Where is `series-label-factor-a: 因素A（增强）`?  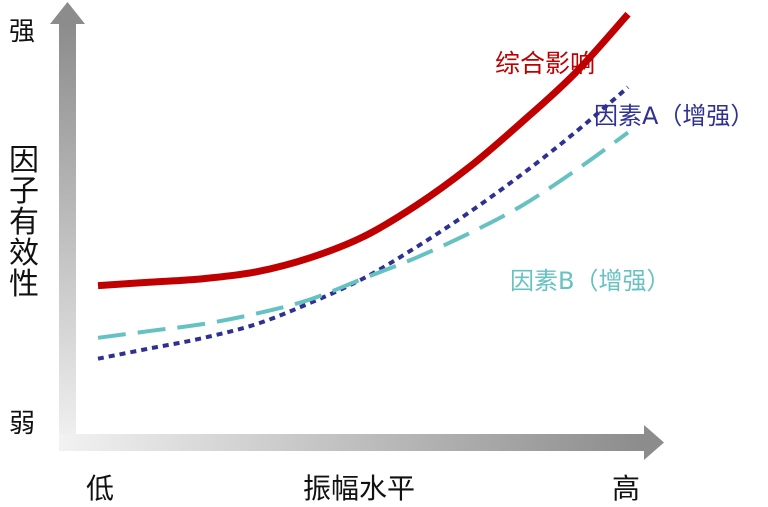
series-label-factor-a: 因素A（增强） is located at coordinates (674, 116).